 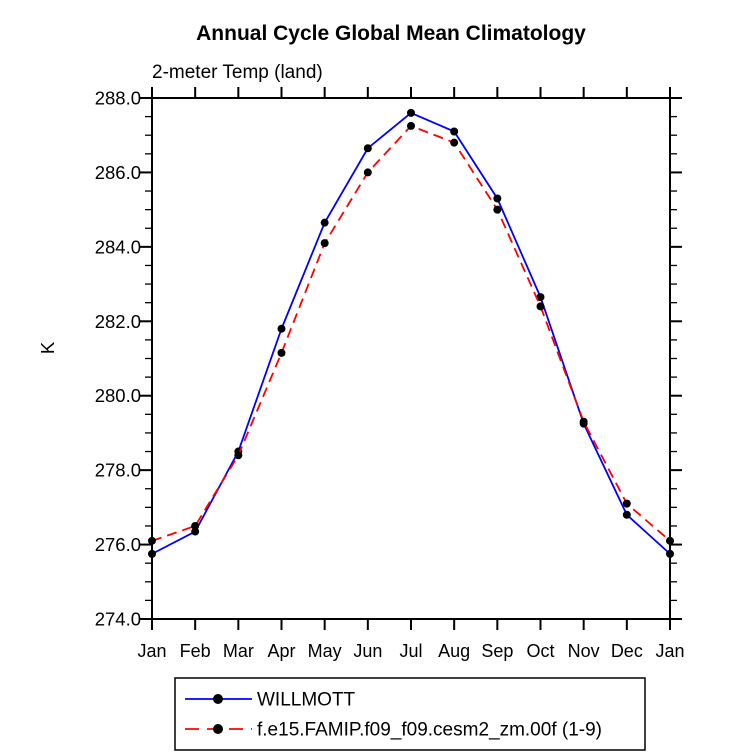 I want to click on x-tick-label: May, so click(x=325, y=651).